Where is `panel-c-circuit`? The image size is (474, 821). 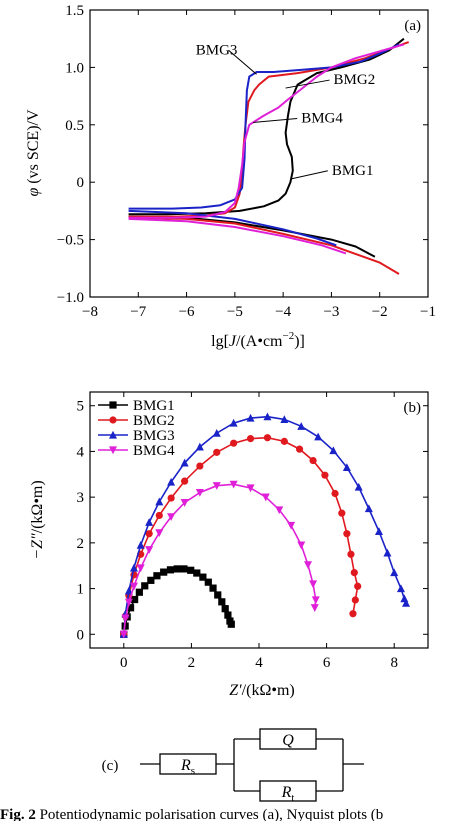 panel-c-circuit is located at coordinates (252, 765).